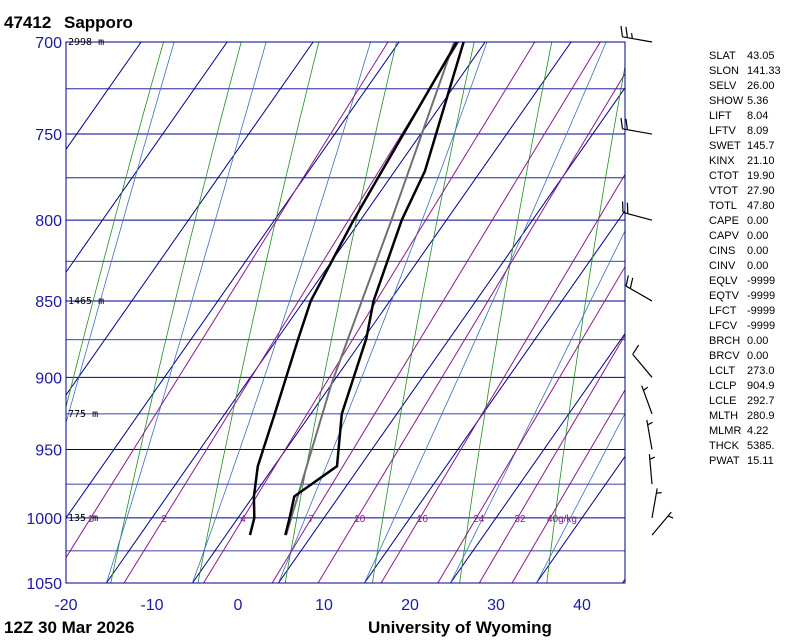  What do you see at coordinates (761, 386) in the screenshot?
I see `index-value: 904.9` at bounding box center [761, 386].